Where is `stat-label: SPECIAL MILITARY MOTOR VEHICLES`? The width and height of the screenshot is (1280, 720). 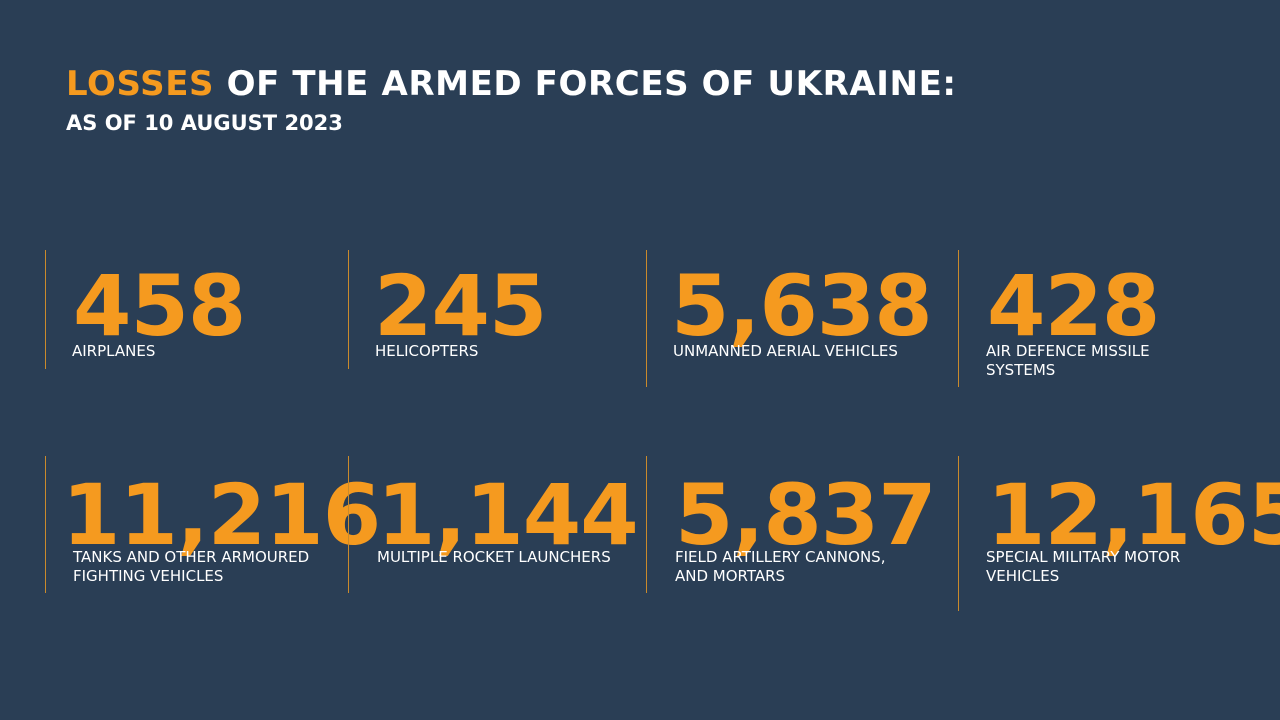
stat-label: SPECIAL MILITARY MOTOR VEHICLES is located at coordinates (1083, 566).